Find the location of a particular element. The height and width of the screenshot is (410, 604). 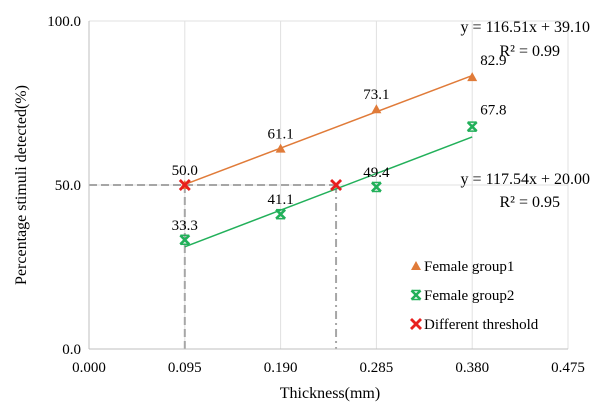

data-label: 49.4 is located at coordinates (376, 173).